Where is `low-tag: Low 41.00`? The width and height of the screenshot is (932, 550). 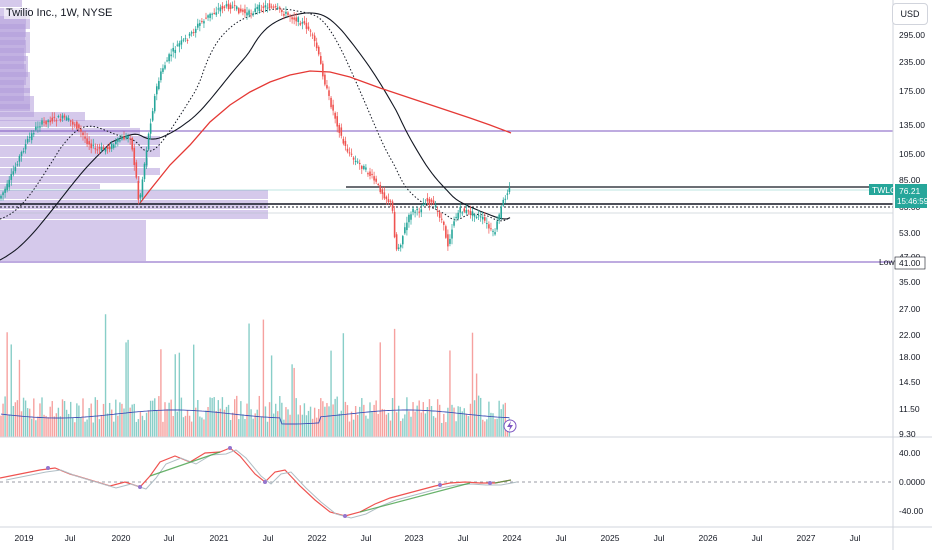 low-tag: Low 41.00 is located at coordinates (902, 263).